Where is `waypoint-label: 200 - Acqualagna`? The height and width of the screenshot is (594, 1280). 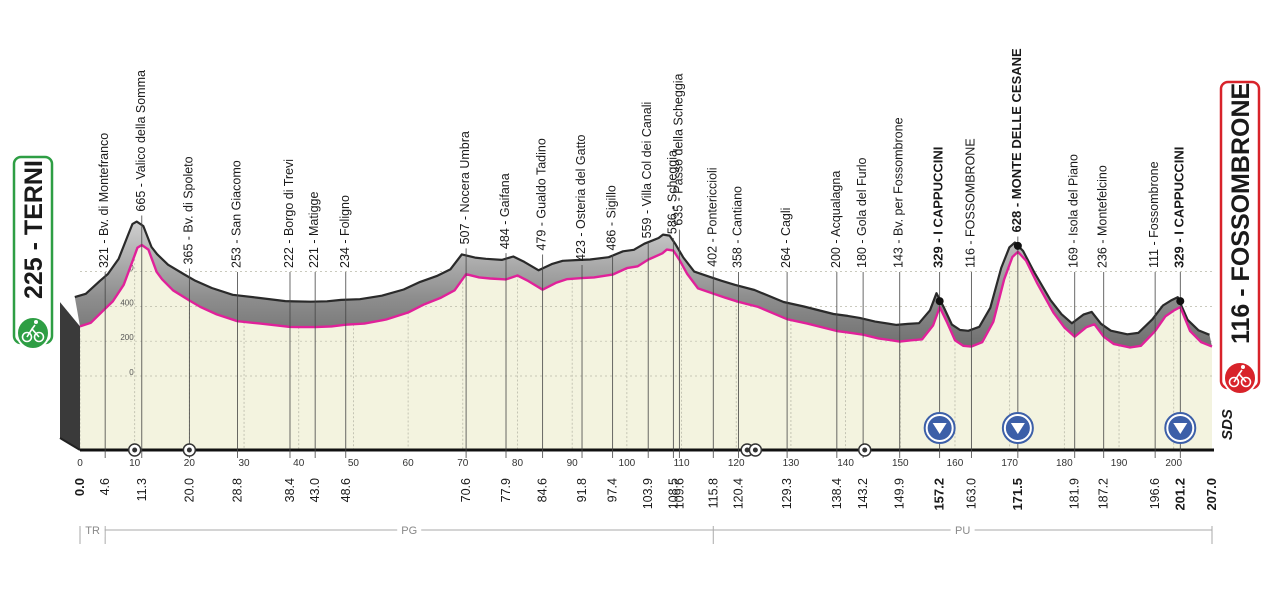
waypoint-label: 200 - Acqualagna is located at coordinates (836, 219).